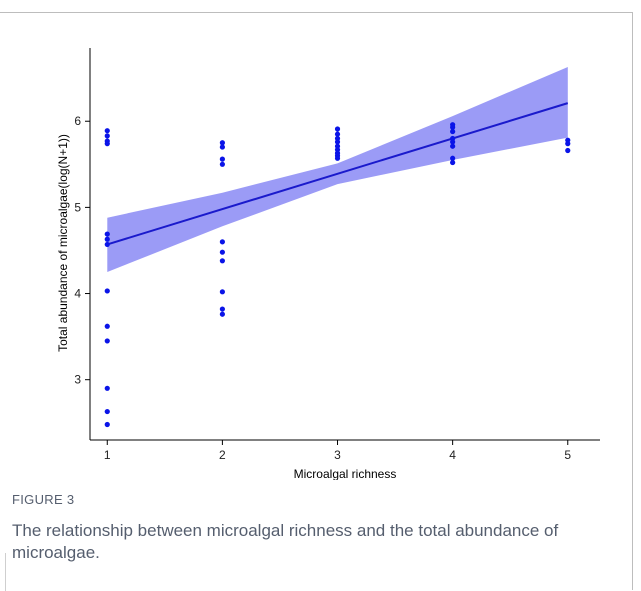 The height and width of the screenshot is (591, 641). Describe the element at coordinates (5, 572) in the screenshot. I see `figure-frame-left` at that location.